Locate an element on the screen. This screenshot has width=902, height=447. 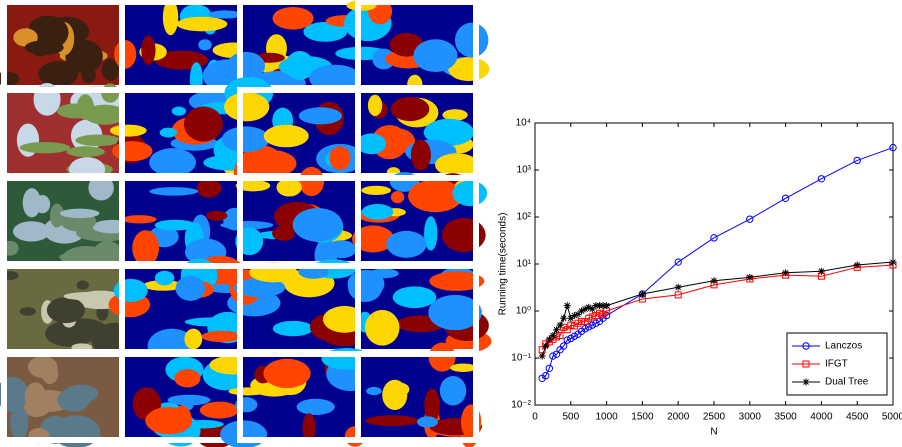
x-tick-label: 4000 is located at coordinates (821, 417).